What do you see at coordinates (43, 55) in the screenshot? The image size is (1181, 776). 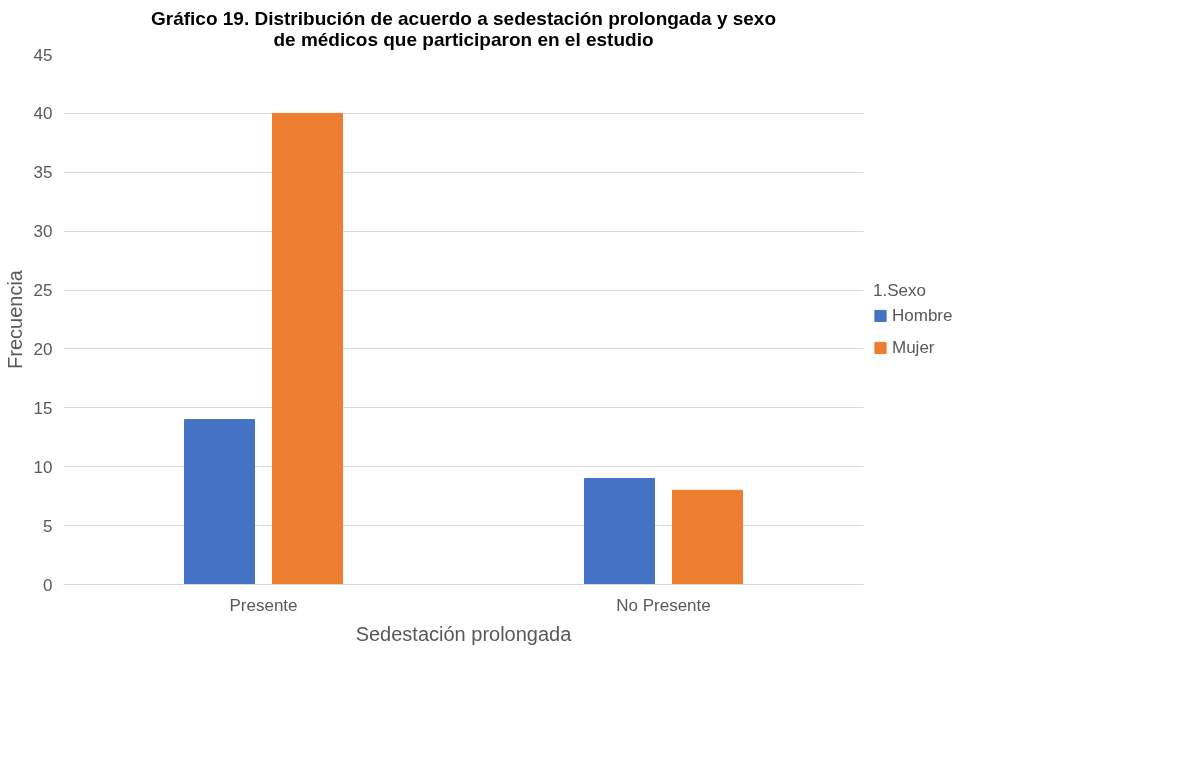 I see `y-tick-label: 45` at bounding box center [43, 55].